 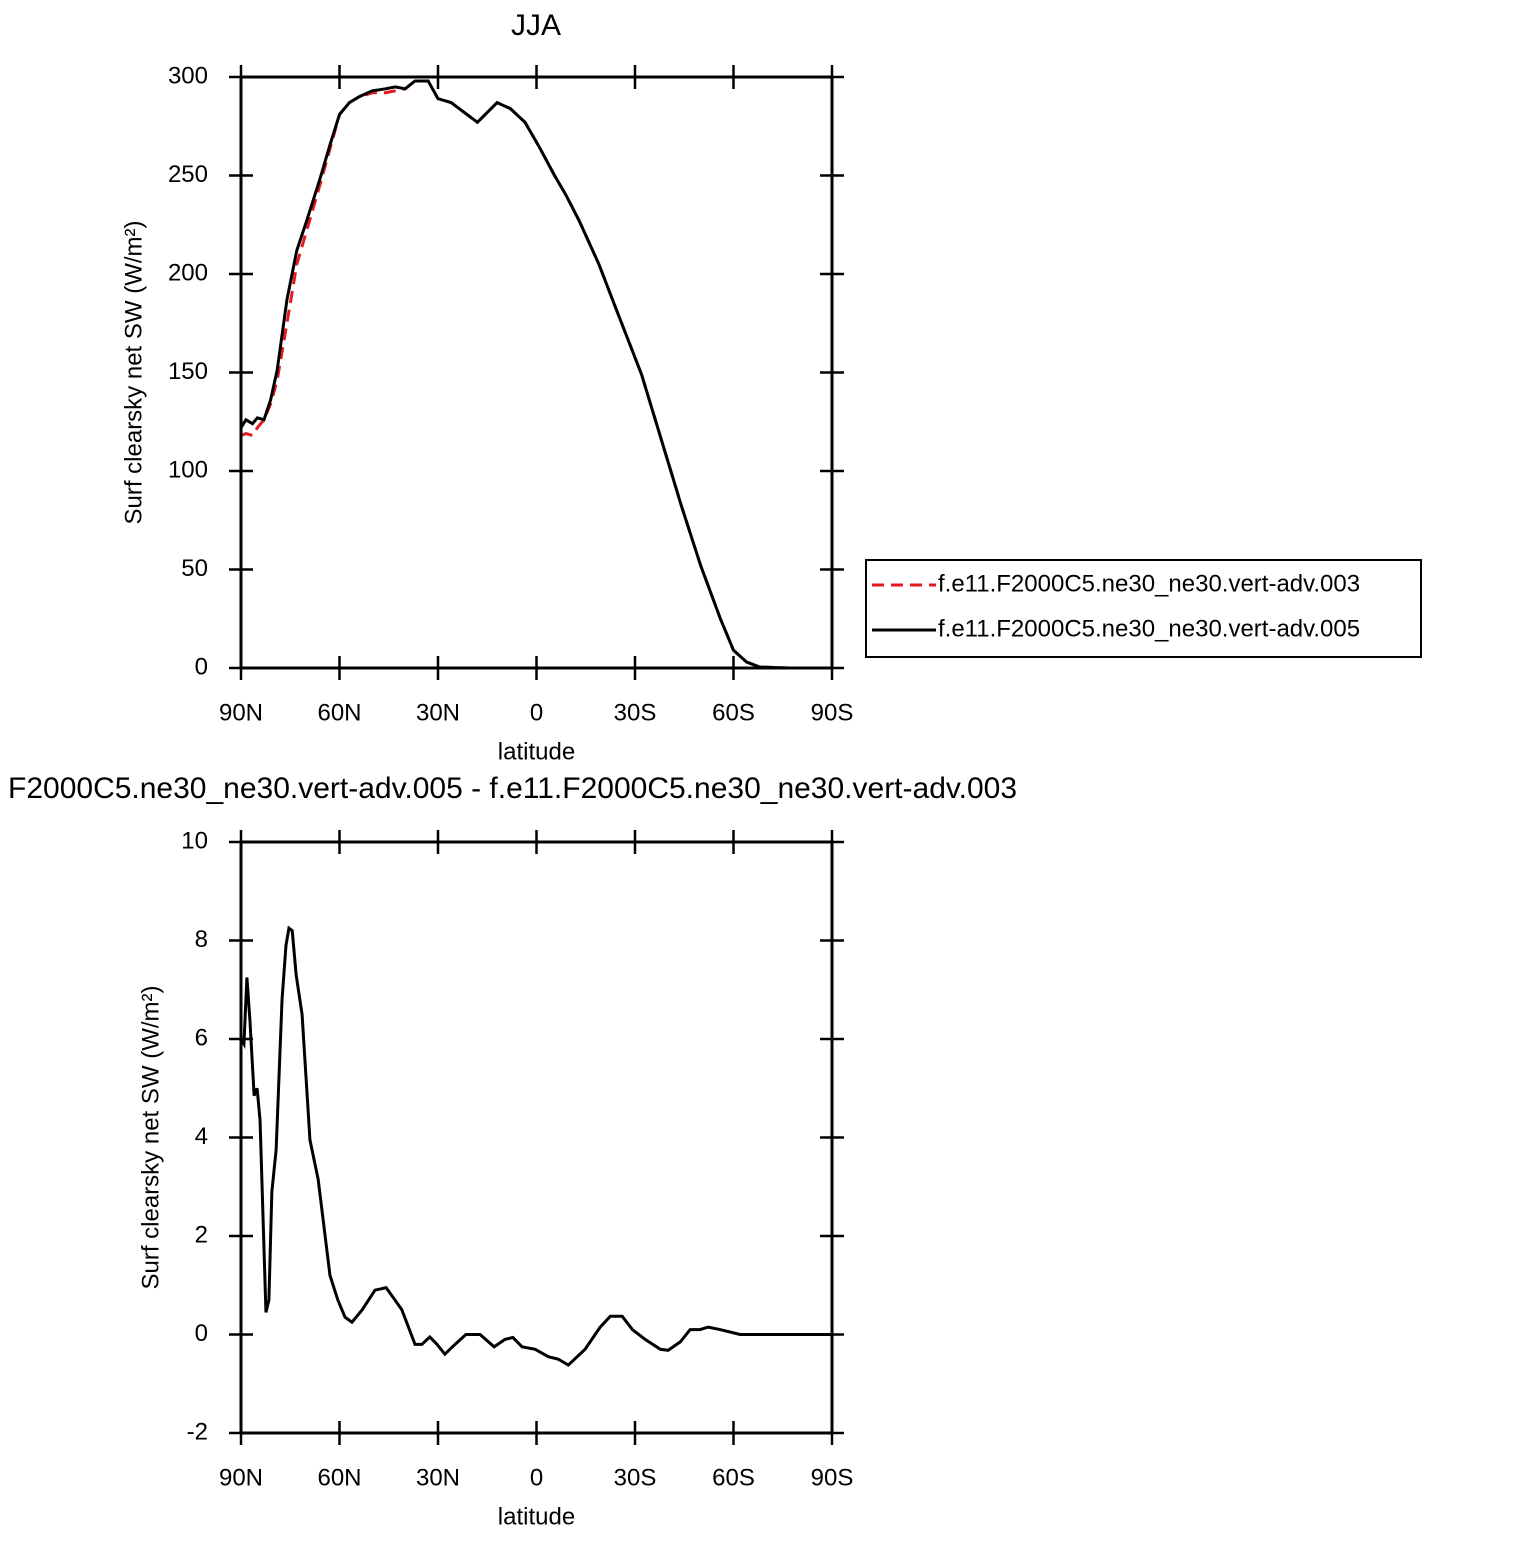 What do you see at coordinates (536, 25) in the screenshot?
I see `chart-title: JJA` at bounding box center [536, 25].